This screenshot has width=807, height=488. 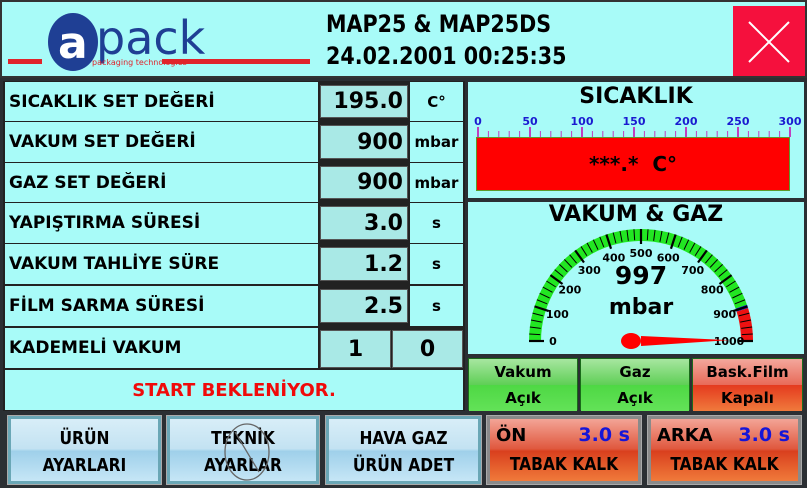 I want to click on gauge-red-zone, so click(x=744, y=324).